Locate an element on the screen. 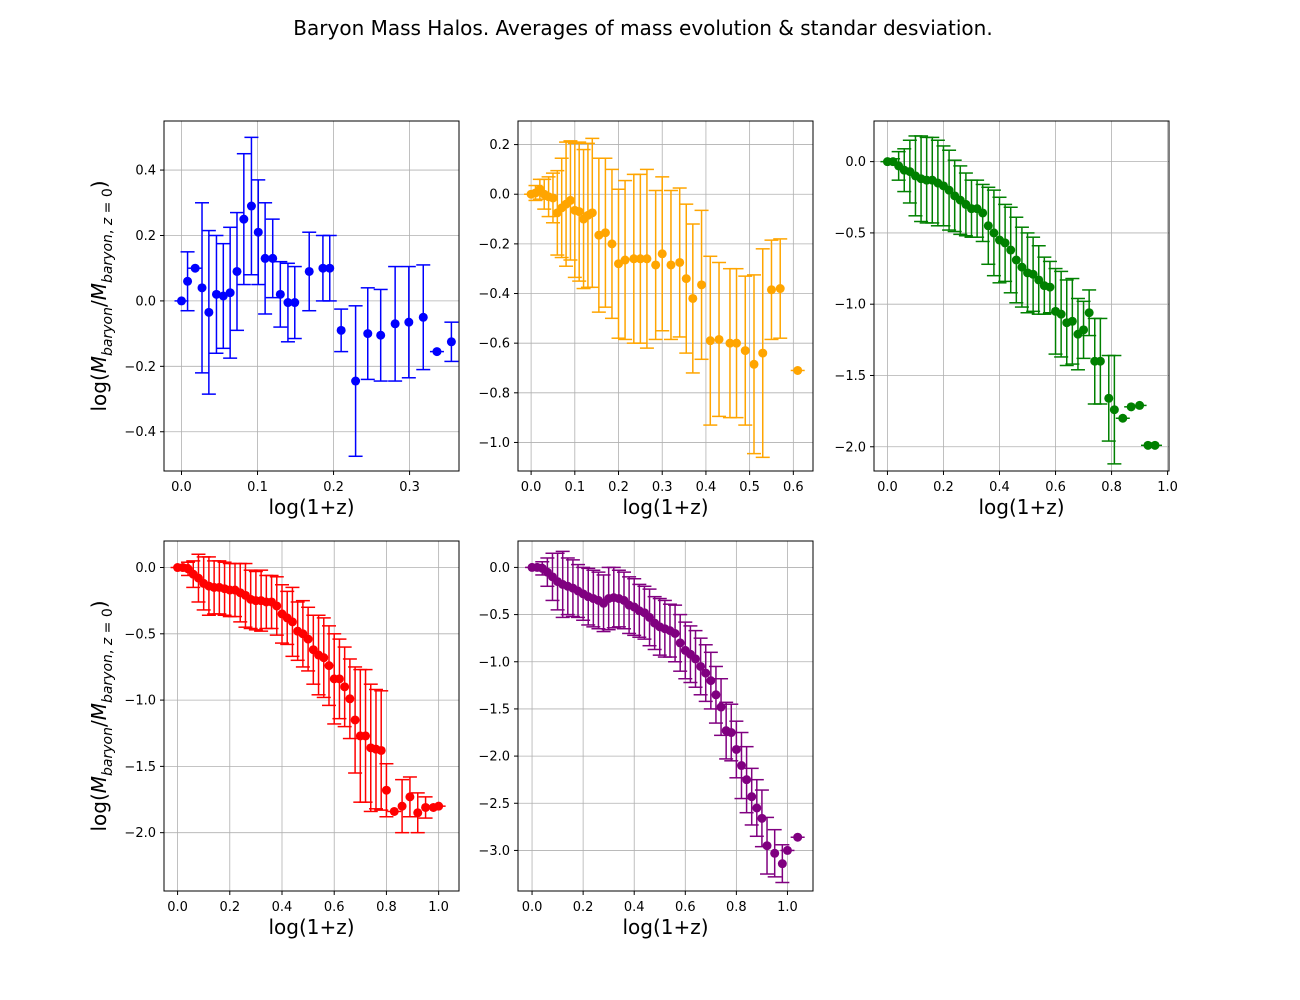 The width and height of the screenshot is (1300, 1000). x-tick-label: 0.3 is located at coordinates (662, 487).